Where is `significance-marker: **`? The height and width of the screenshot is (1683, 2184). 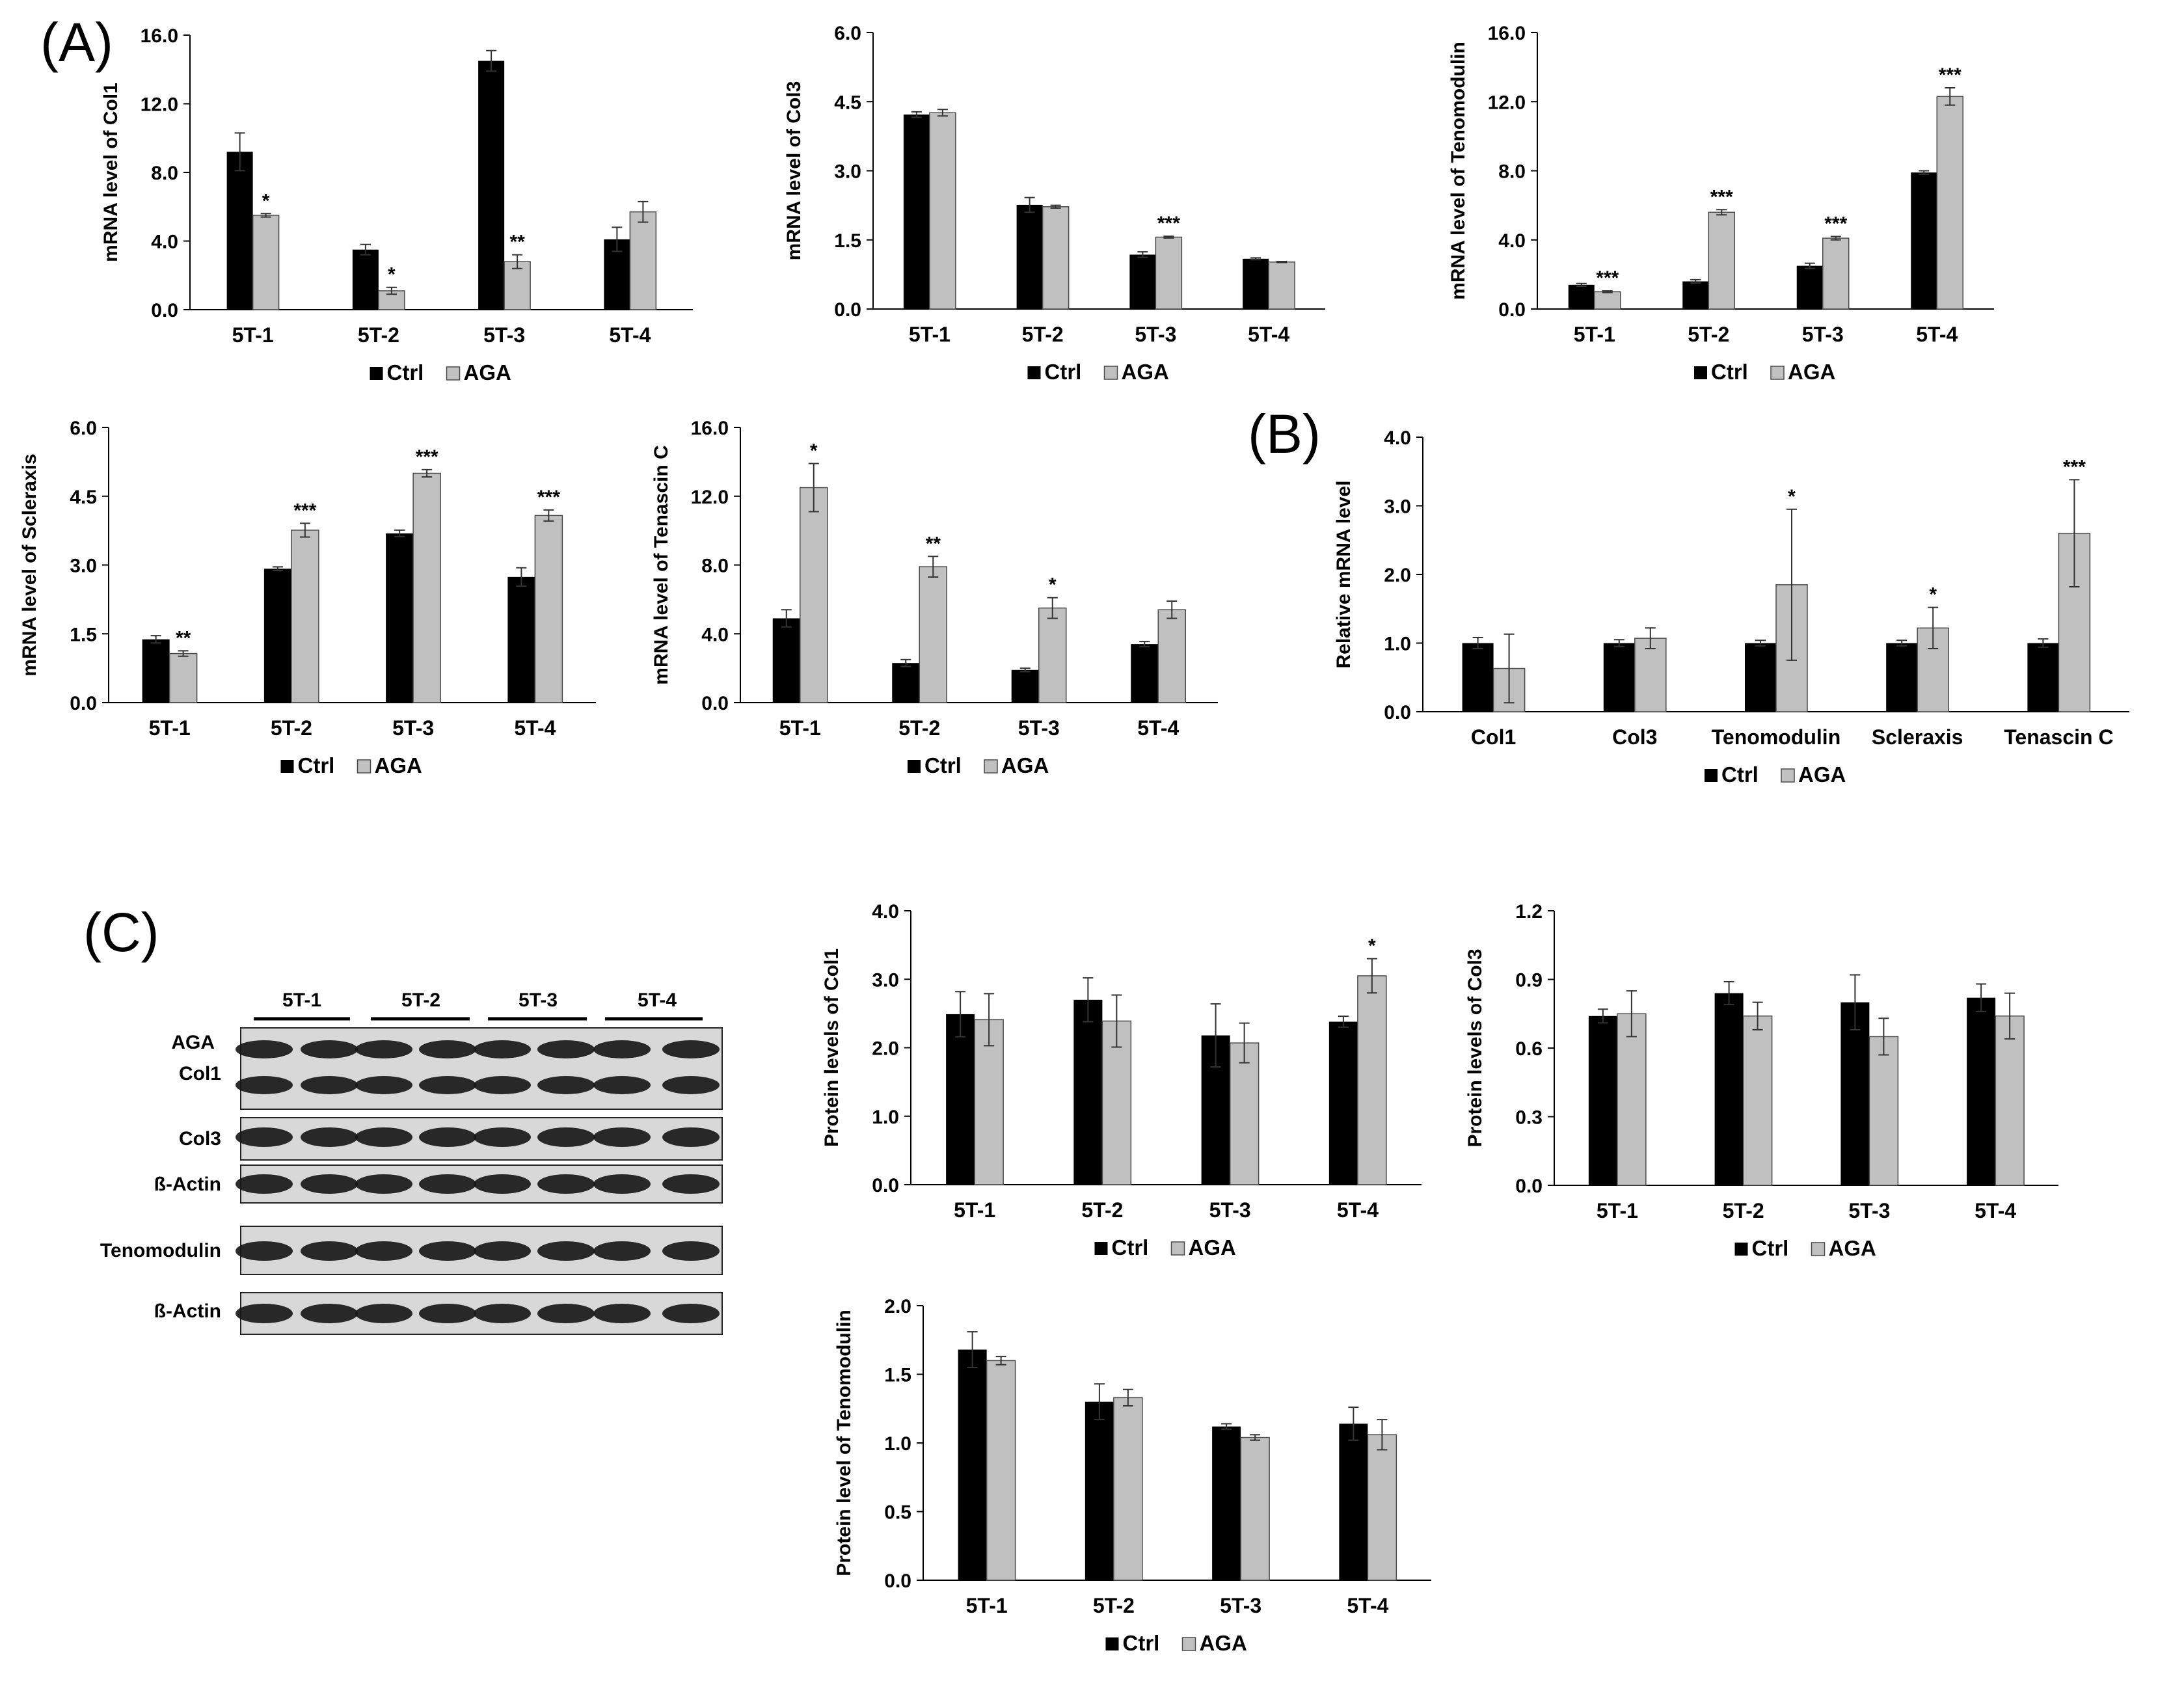 significance-marker: ** is located at coordinates (184, 638).